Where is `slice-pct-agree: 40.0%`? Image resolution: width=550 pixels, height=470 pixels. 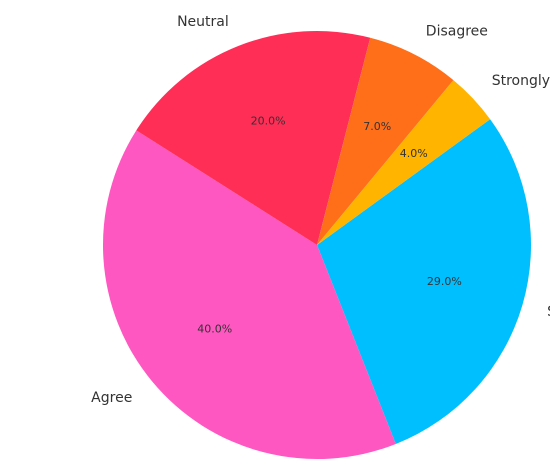 slice-pct-agree: 40.0% is located at coordinates (214, 329).